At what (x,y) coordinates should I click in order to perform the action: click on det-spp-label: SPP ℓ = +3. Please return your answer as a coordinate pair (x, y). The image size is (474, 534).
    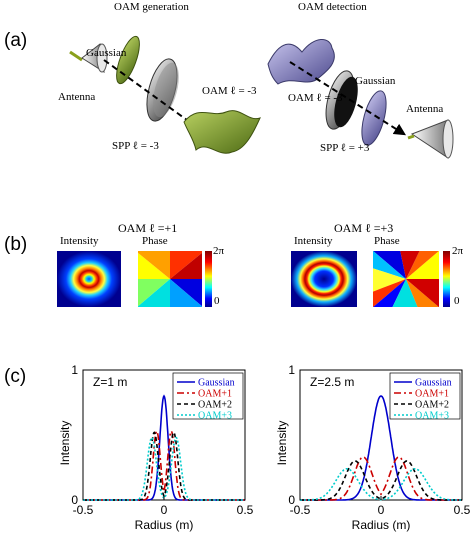
    Looking at the image, I should click on (345, 148).